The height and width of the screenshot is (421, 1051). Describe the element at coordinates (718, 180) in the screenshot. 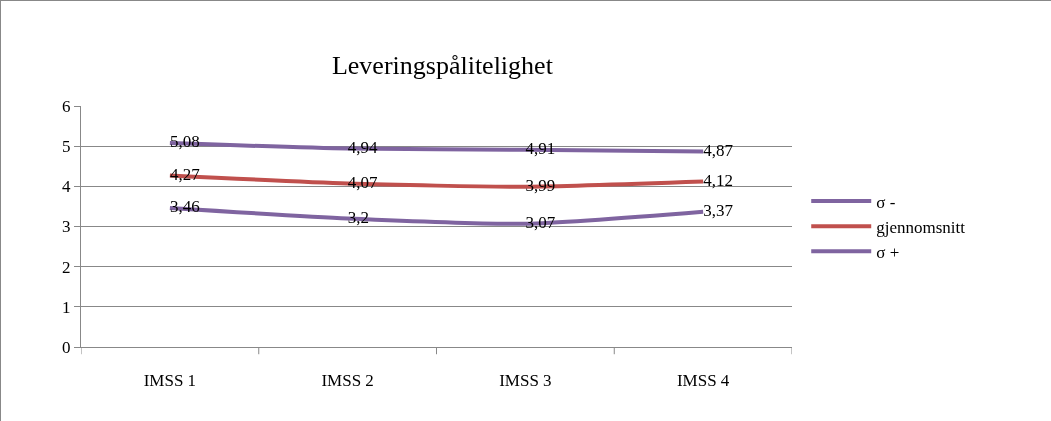

I see `data-label: 4,12` at that location.